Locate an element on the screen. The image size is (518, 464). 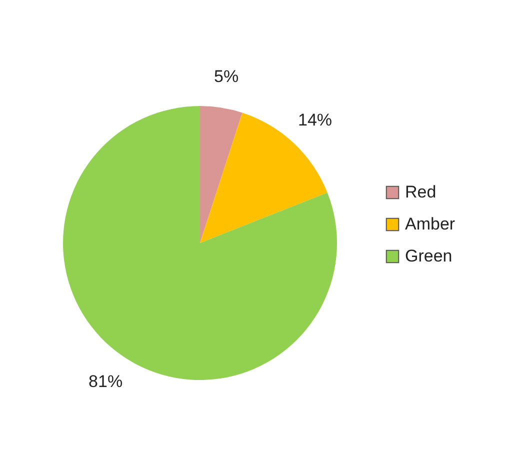
legend-label: Red is located at coordinates (420, 192).